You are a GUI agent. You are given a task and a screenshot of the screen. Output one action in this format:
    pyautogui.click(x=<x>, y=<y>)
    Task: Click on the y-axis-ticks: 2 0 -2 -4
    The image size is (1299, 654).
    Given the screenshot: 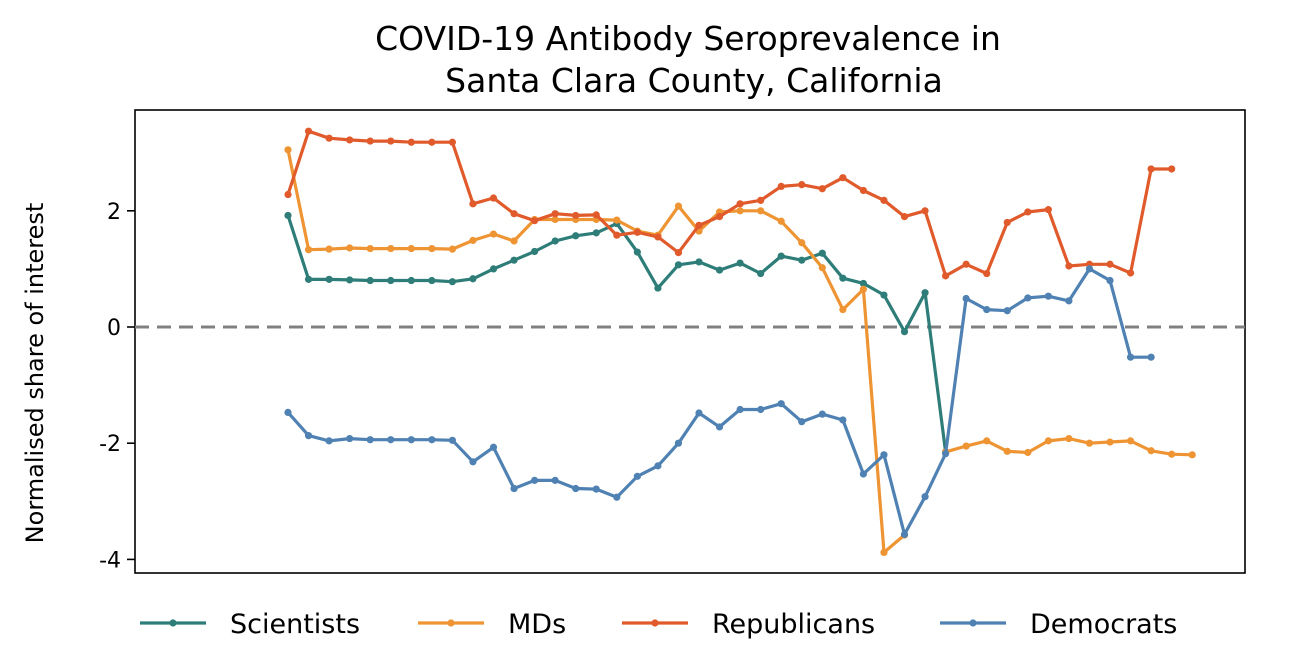 What is the action you would take?
    pyautogui.click(x=117, y=386)
    